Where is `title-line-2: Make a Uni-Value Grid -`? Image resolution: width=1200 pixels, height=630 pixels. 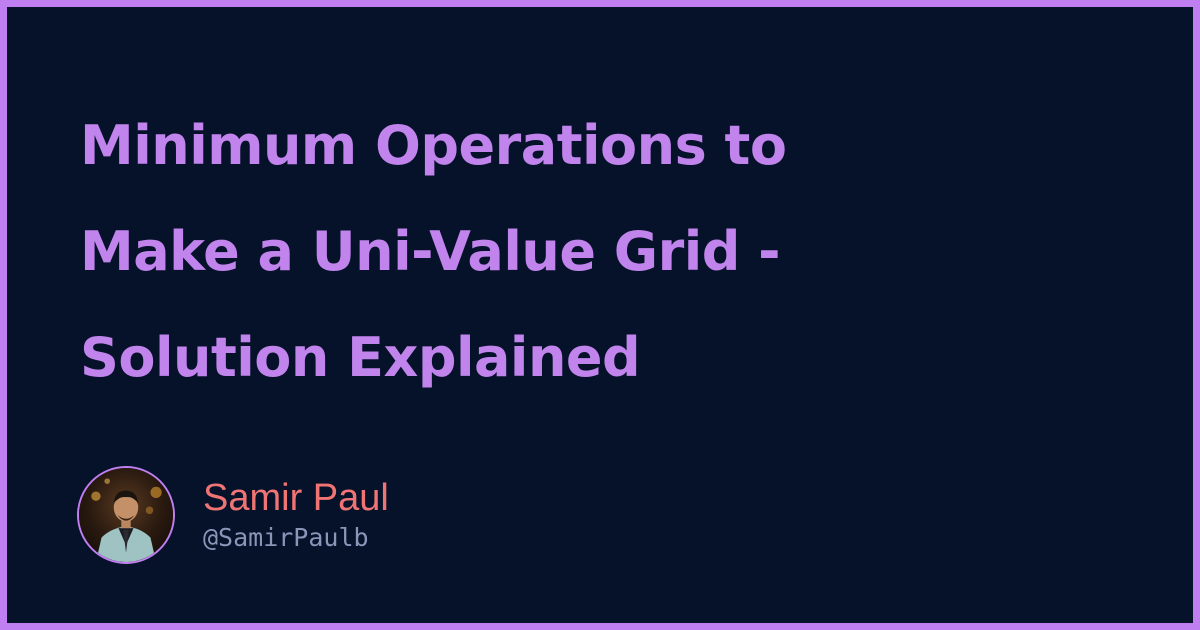
title-line-2: Make a Uni-Value Grid - is located at coordinates (430, 251).